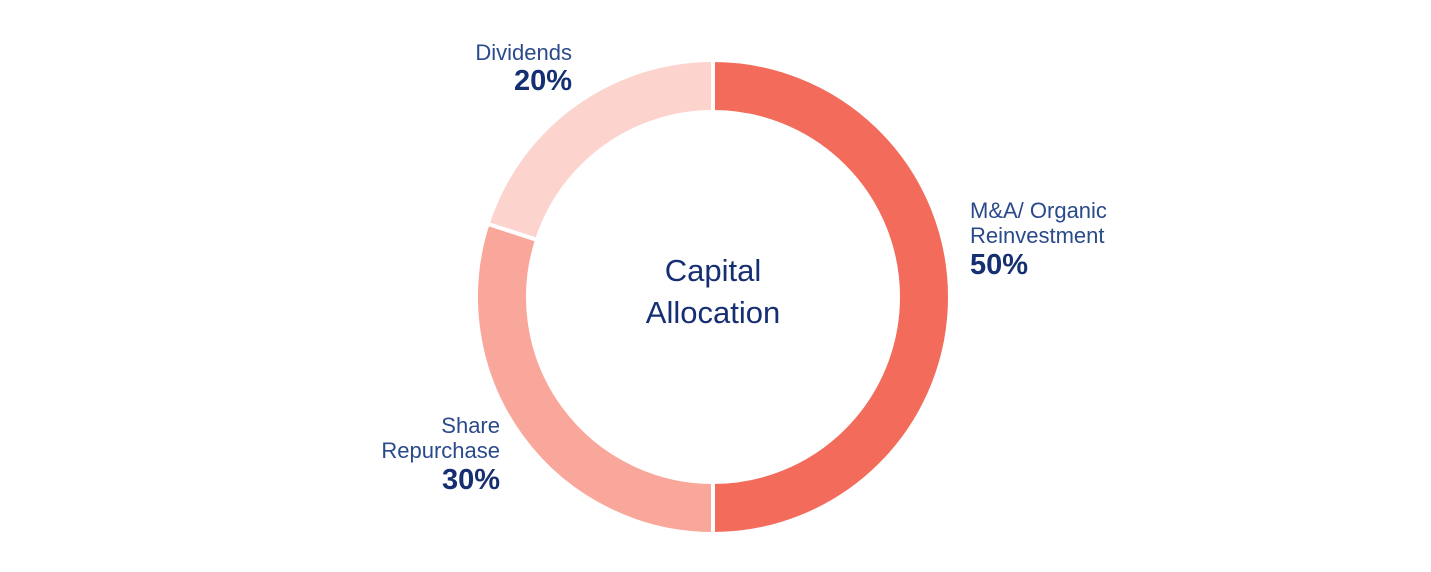  Describe the element at coordinates (713, 270) in the screenshot. I see `title-line-1: Capital` at that location.